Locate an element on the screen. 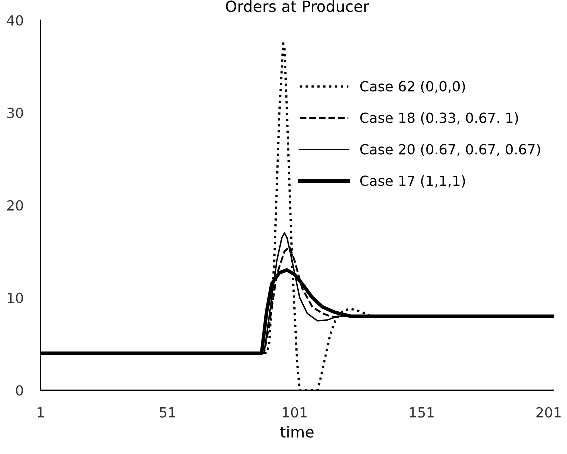 The width and height of the screenshot is (567, 454). chart-title: Orders at Producer is located at coordinates (298, 6).